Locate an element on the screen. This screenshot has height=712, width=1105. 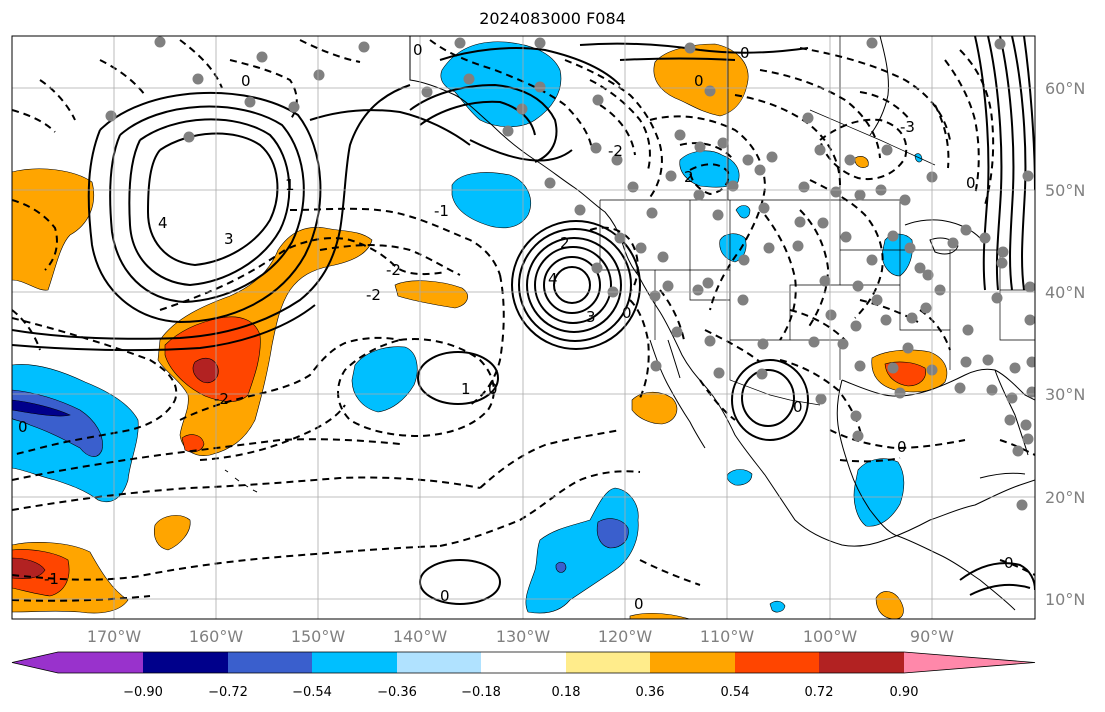
lon-tick-label: 110°W is located at coordinates (727, 636).